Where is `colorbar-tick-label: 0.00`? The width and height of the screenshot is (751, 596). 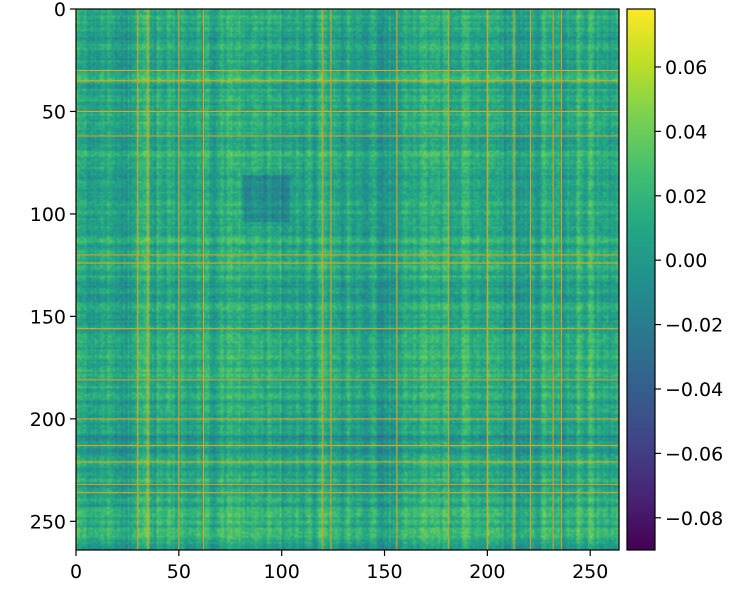 colorbar-tick-label: 0.00 is located at coordinates (686, 261).